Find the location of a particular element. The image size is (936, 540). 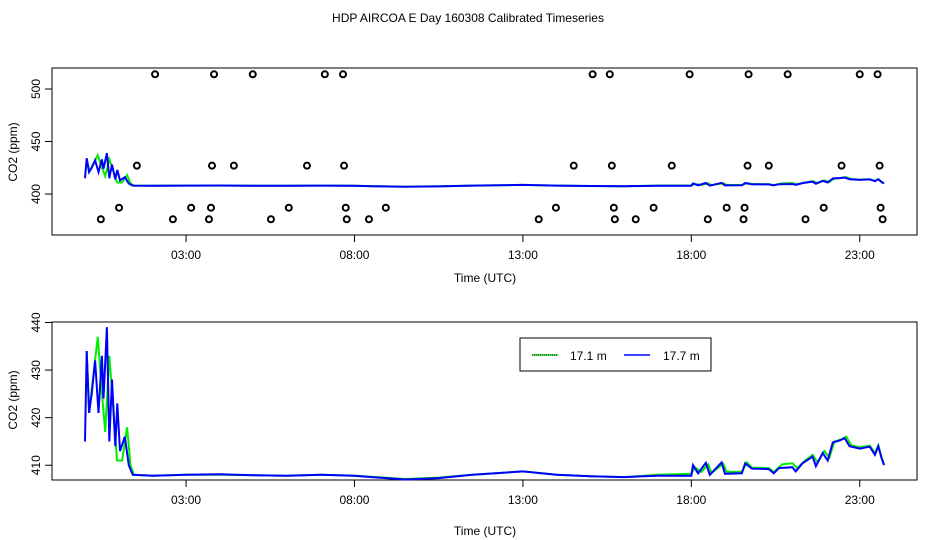

top-y-axis-label: CO2 (ppm) is located at coordinates (13, 151).